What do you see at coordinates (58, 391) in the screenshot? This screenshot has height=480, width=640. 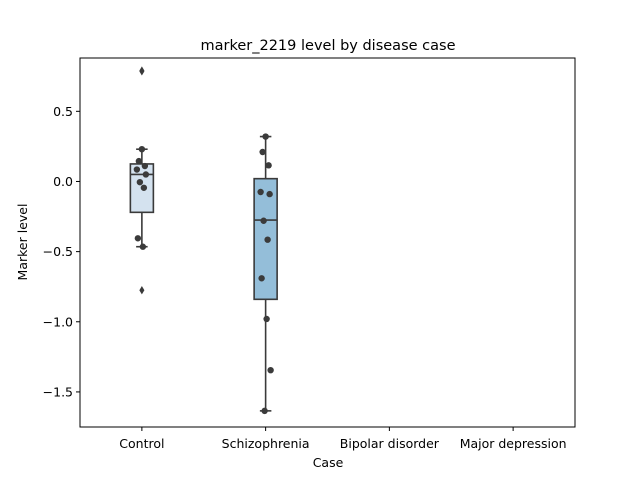 I see `y-tick-label: −1.5` at bounding box center [58, 391].